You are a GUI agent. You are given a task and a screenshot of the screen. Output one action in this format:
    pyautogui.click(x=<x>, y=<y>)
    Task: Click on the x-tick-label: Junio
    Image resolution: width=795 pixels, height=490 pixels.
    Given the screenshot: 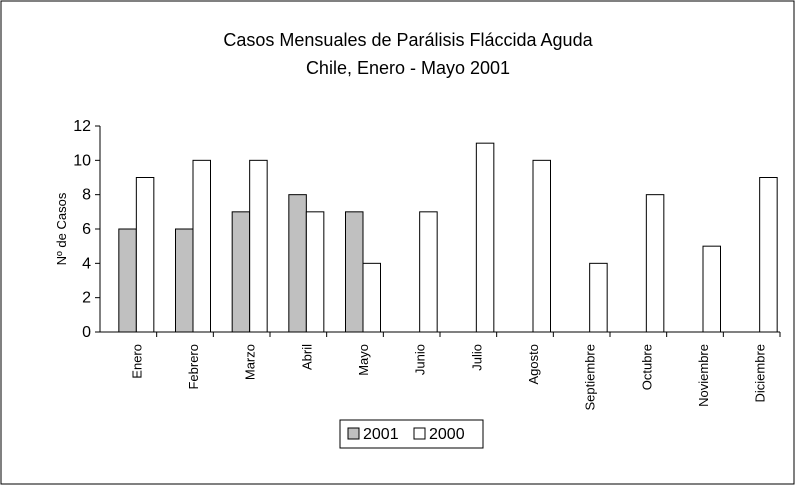 What is the action you would take?
    pyautogui.click(x=420, y=359)
    